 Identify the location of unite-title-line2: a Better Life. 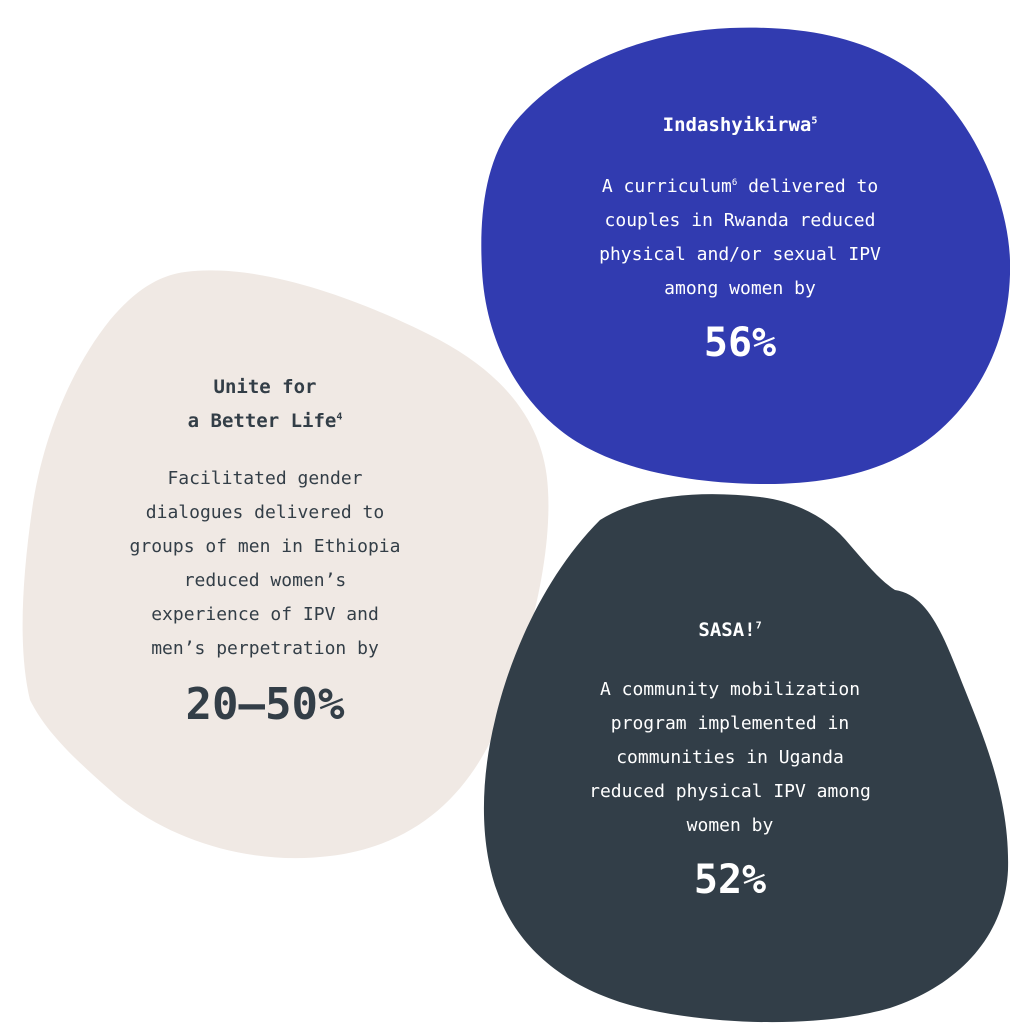
(262, 421).